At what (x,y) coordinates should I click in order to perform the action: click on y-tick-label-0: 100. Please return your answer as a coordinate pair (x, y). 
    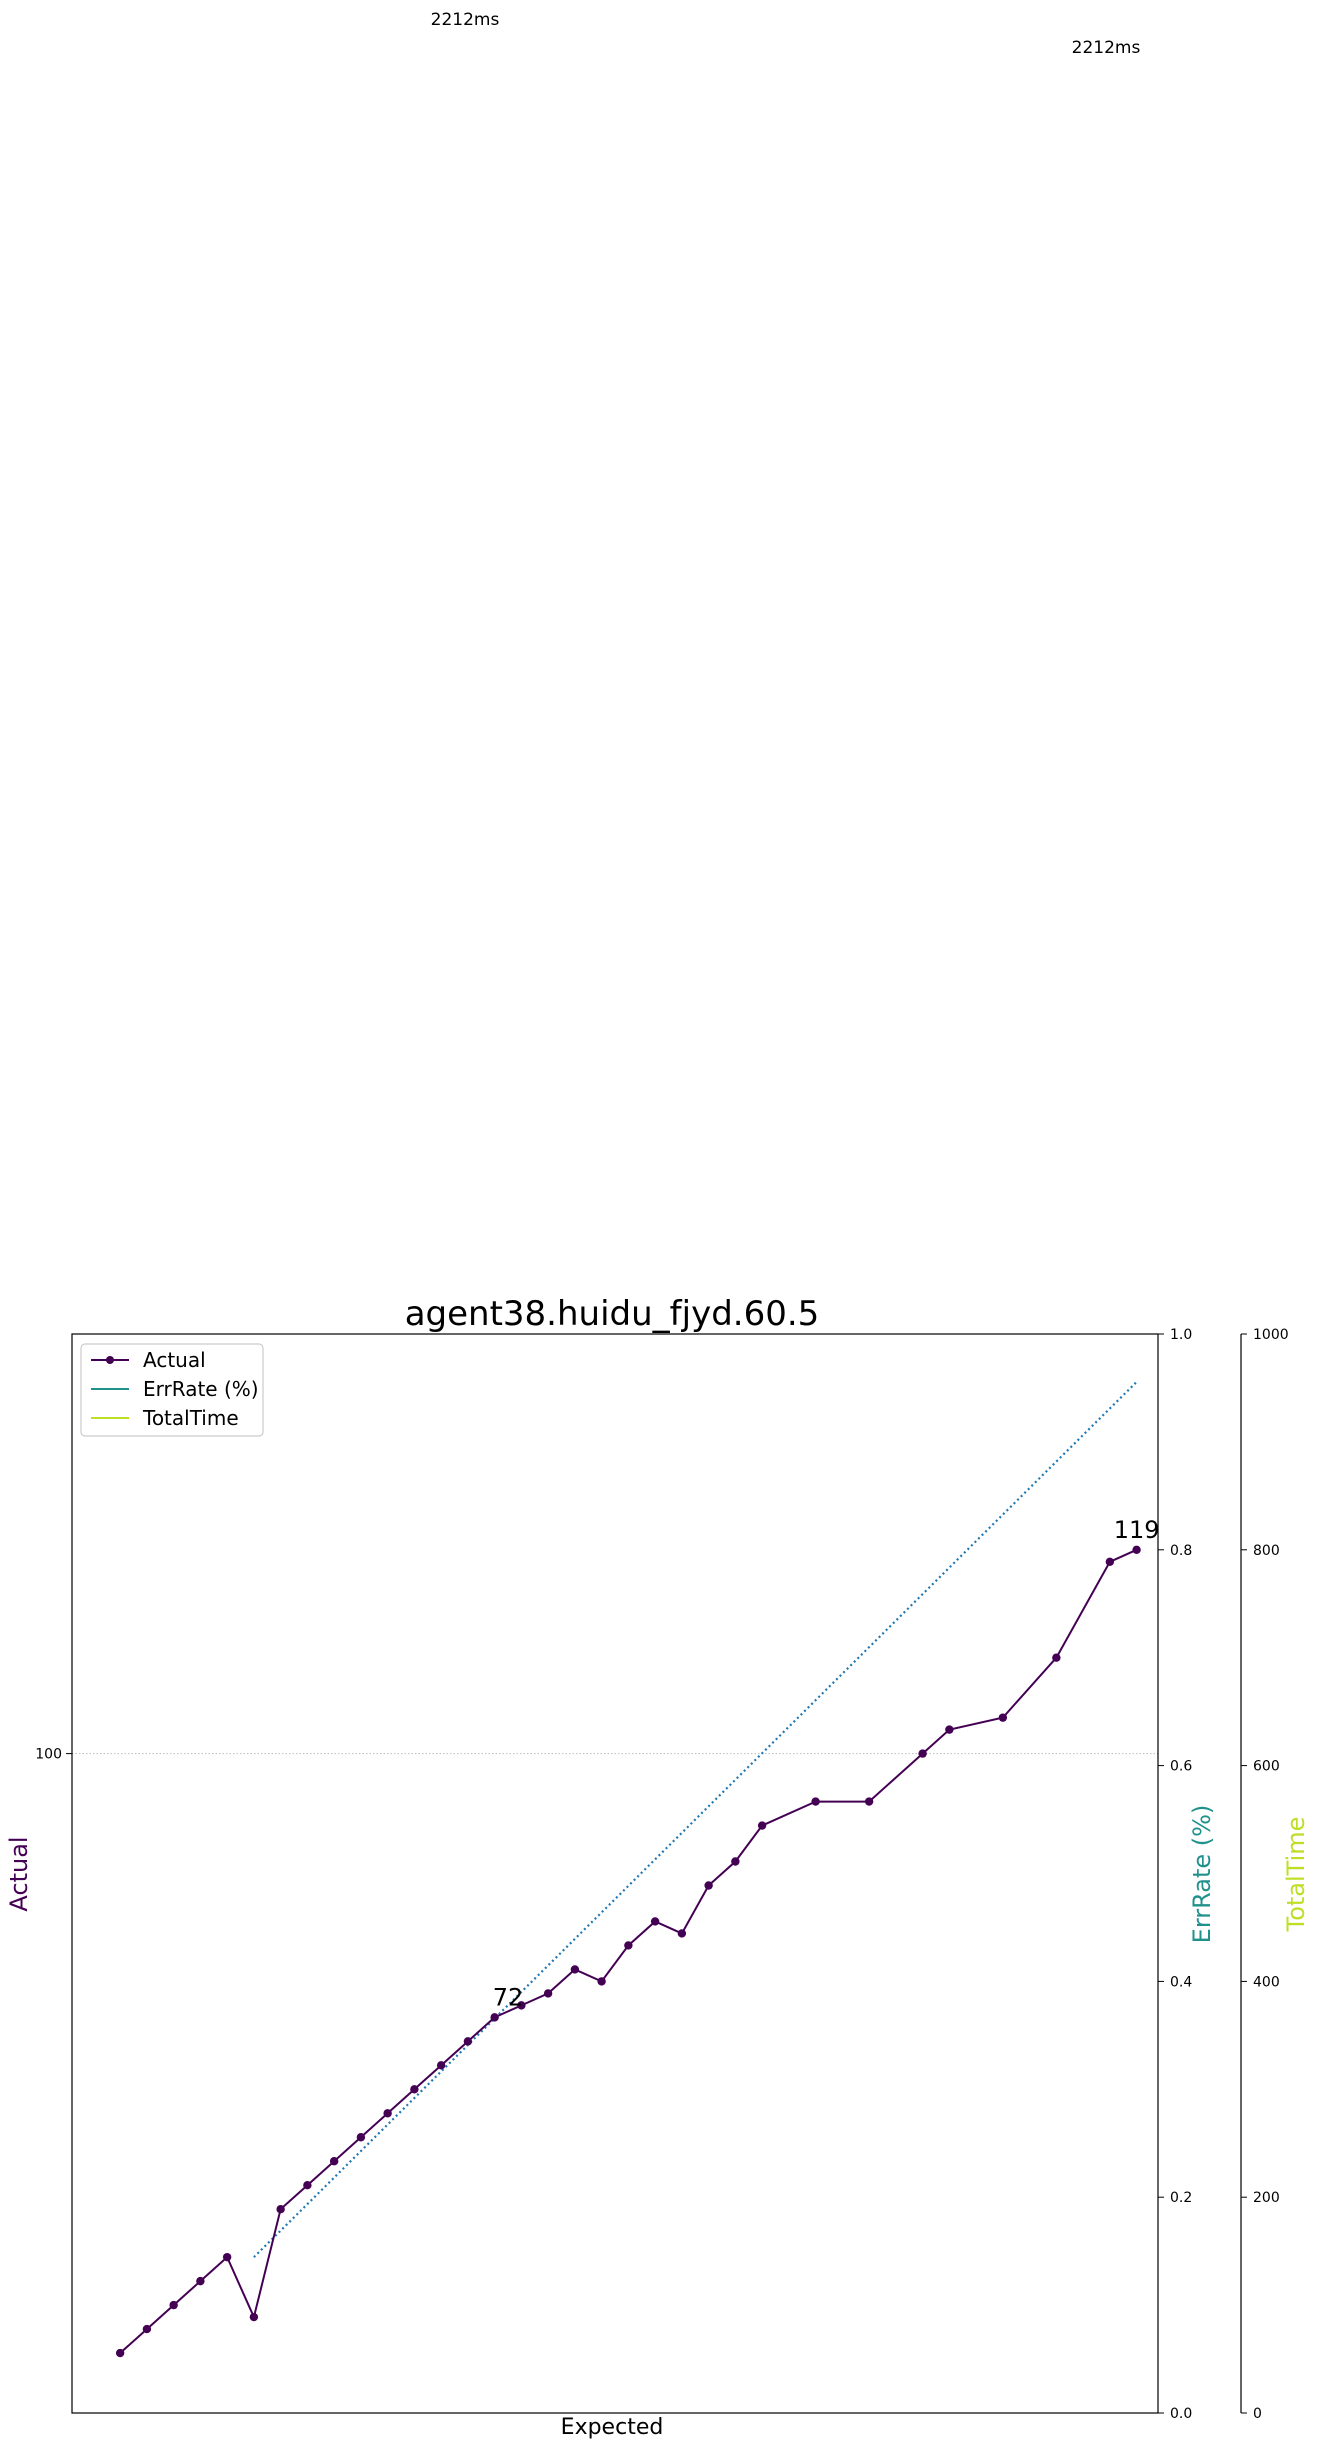
    Looking at the image, I should click on (48, 1755).